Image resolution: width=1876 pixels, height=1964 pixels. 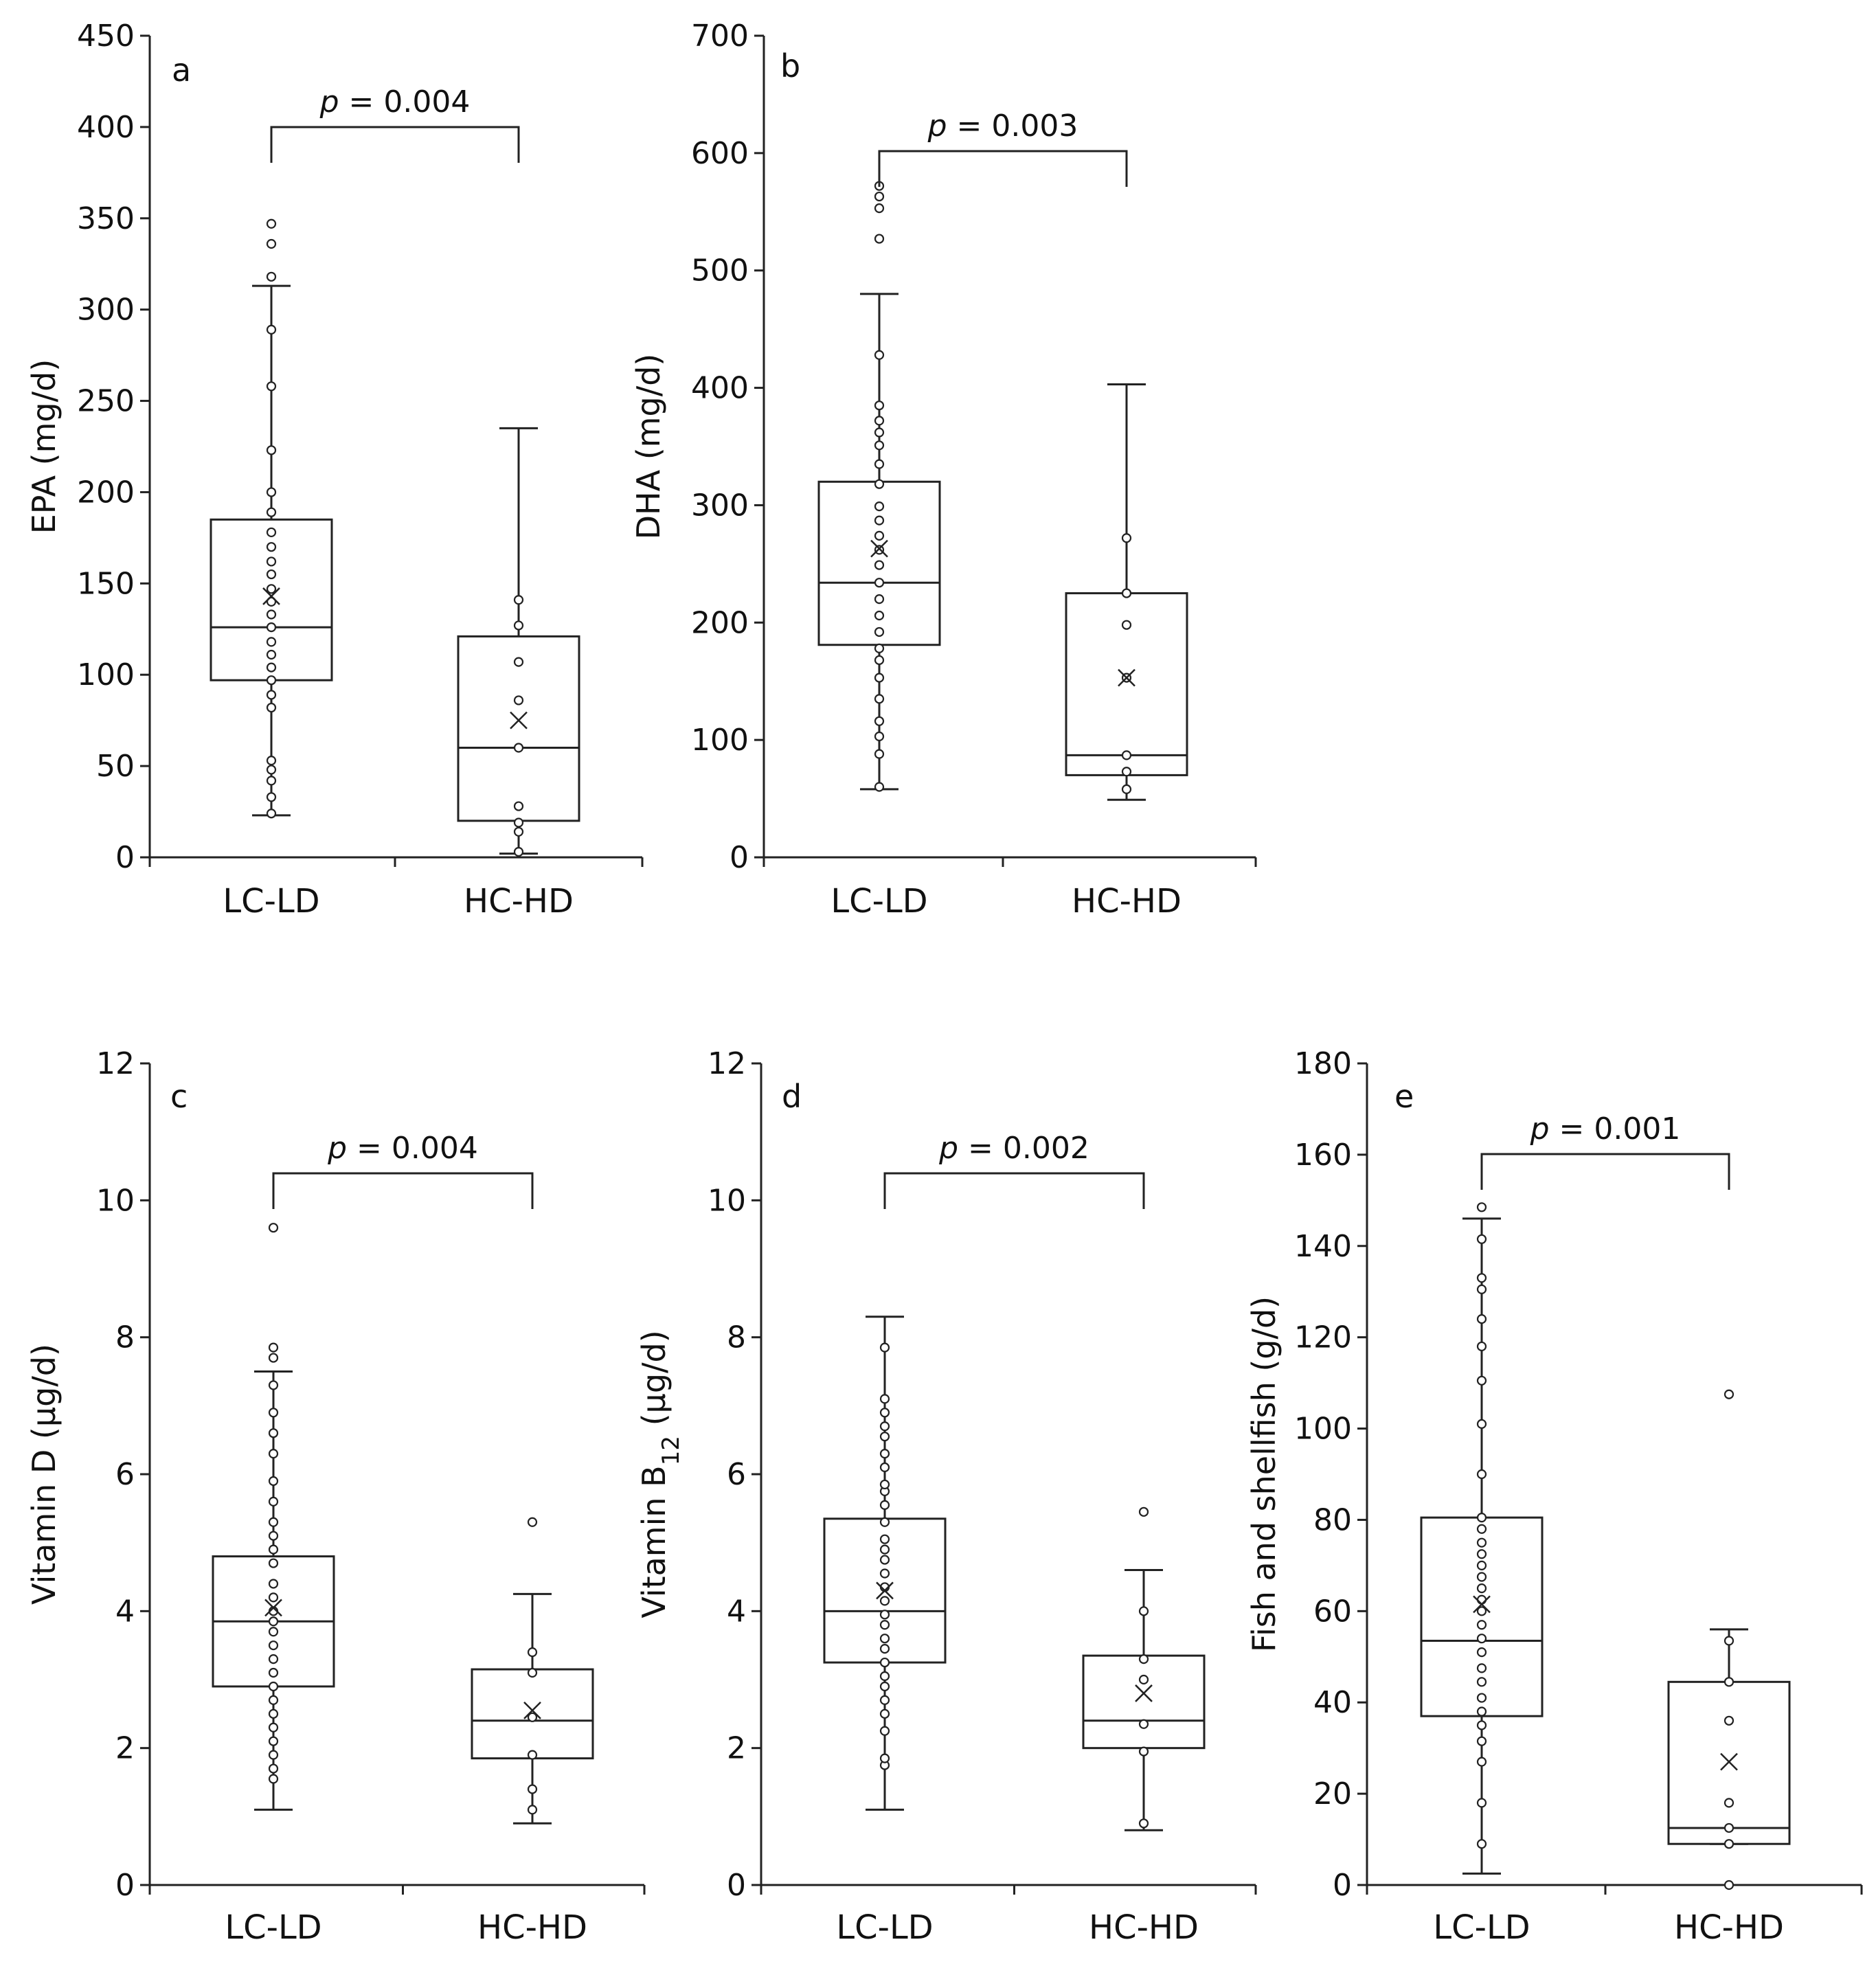 I want to click on y-axis-label: Fish and shellfish (g/d), so click(x=1263, y=1474).